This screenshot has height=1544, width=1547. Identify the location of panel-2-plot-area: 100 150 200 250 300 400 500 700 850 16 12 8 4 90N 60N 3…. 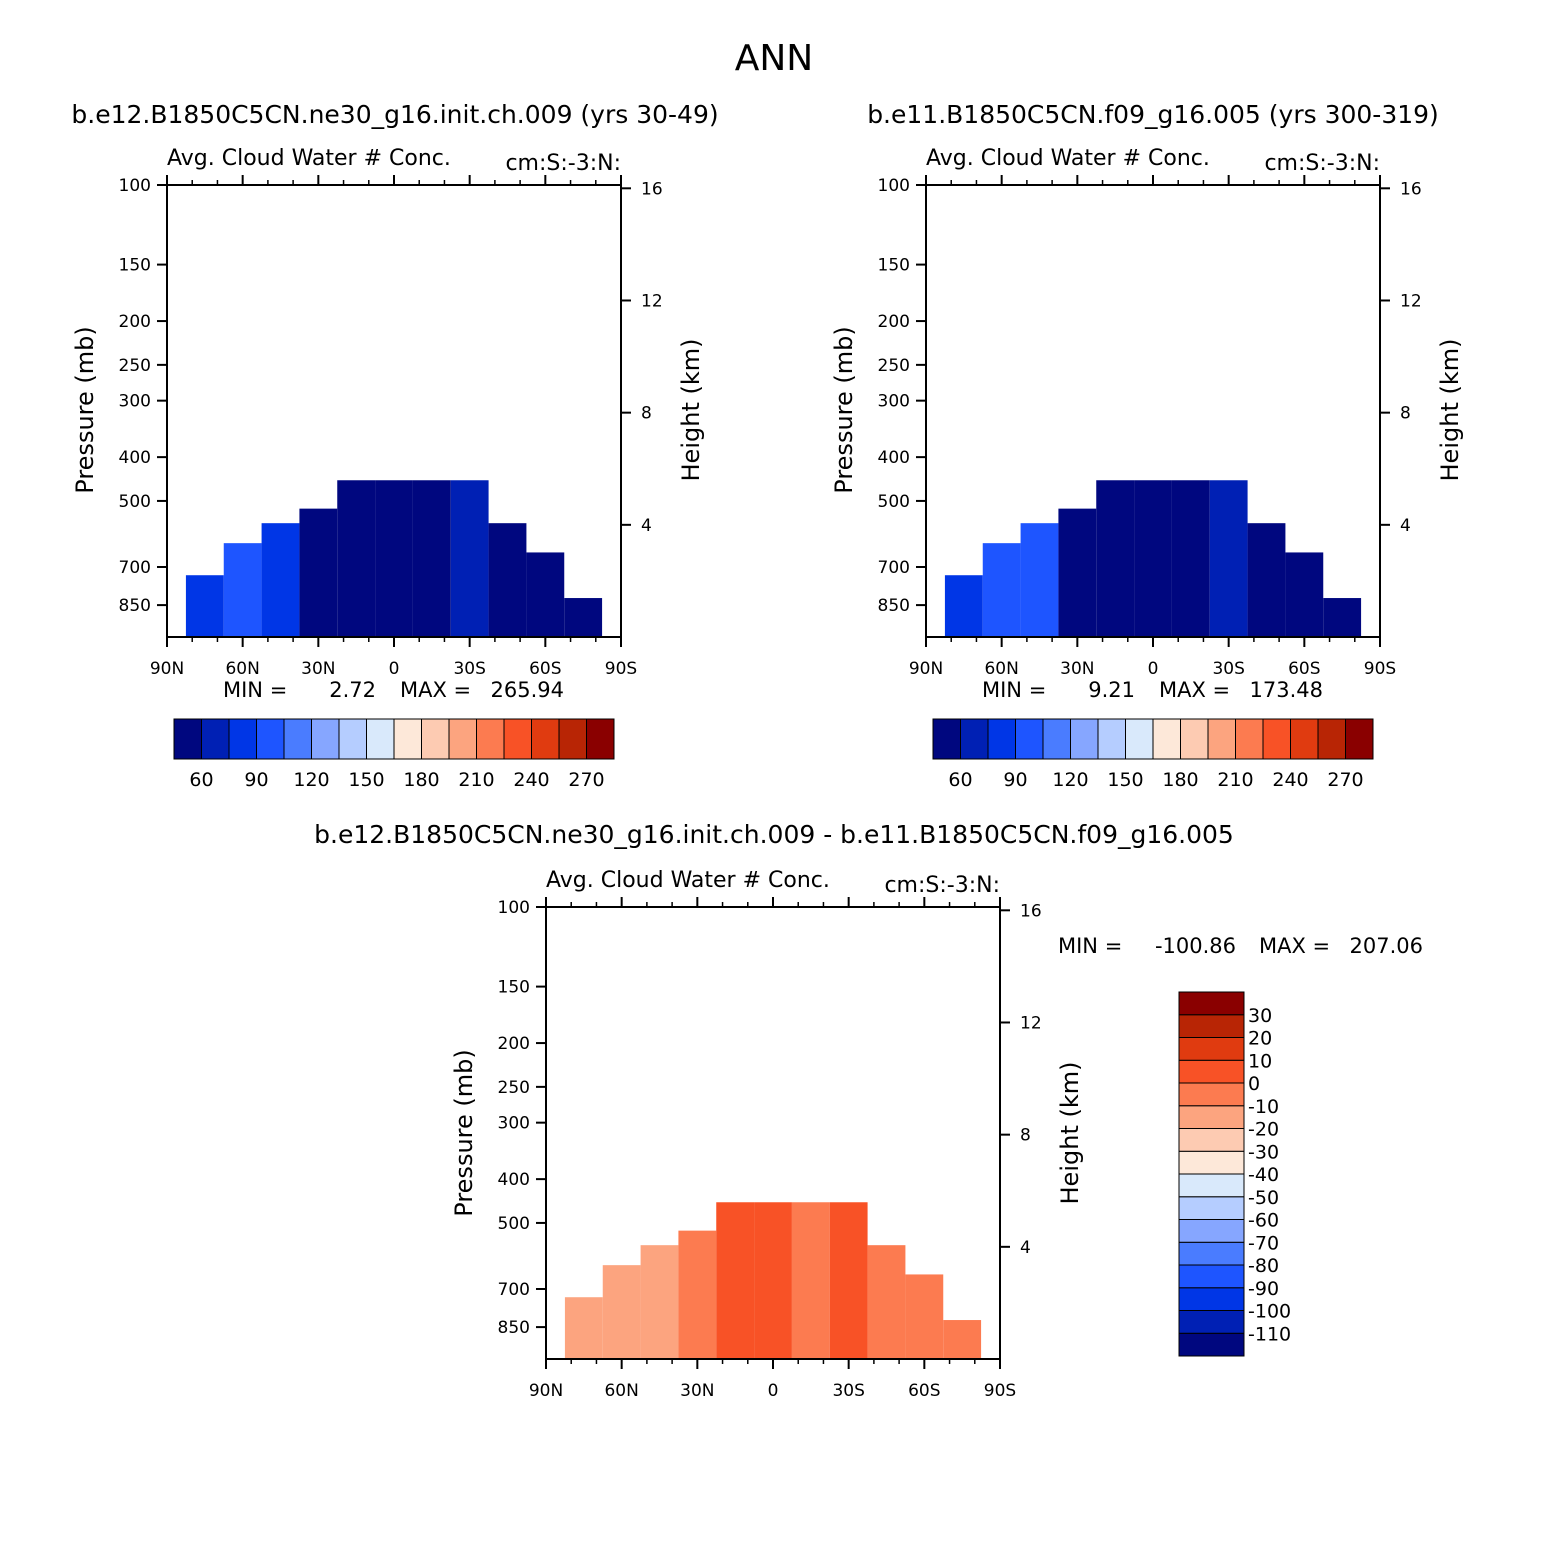
(1150, 427).